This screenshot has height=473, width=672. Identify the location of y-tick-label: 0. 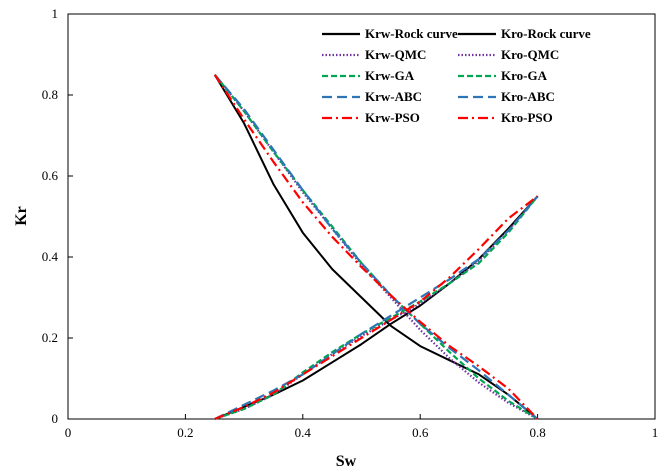
(55, 418).